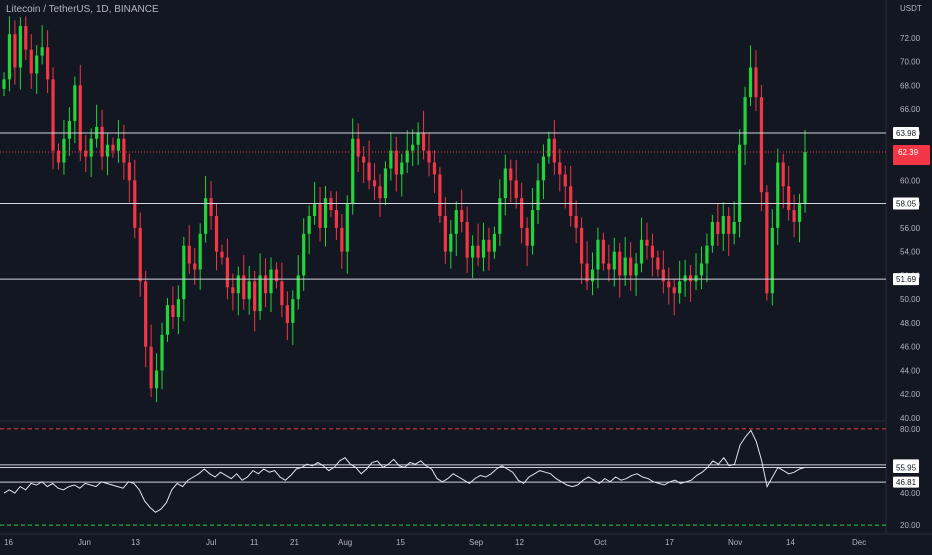 Image resolution: width=932 pixels, height=555 pixels. Describe the element at coordinates (84, 542) in the screenshot. I see `time-tick-label: Jun` at that location.